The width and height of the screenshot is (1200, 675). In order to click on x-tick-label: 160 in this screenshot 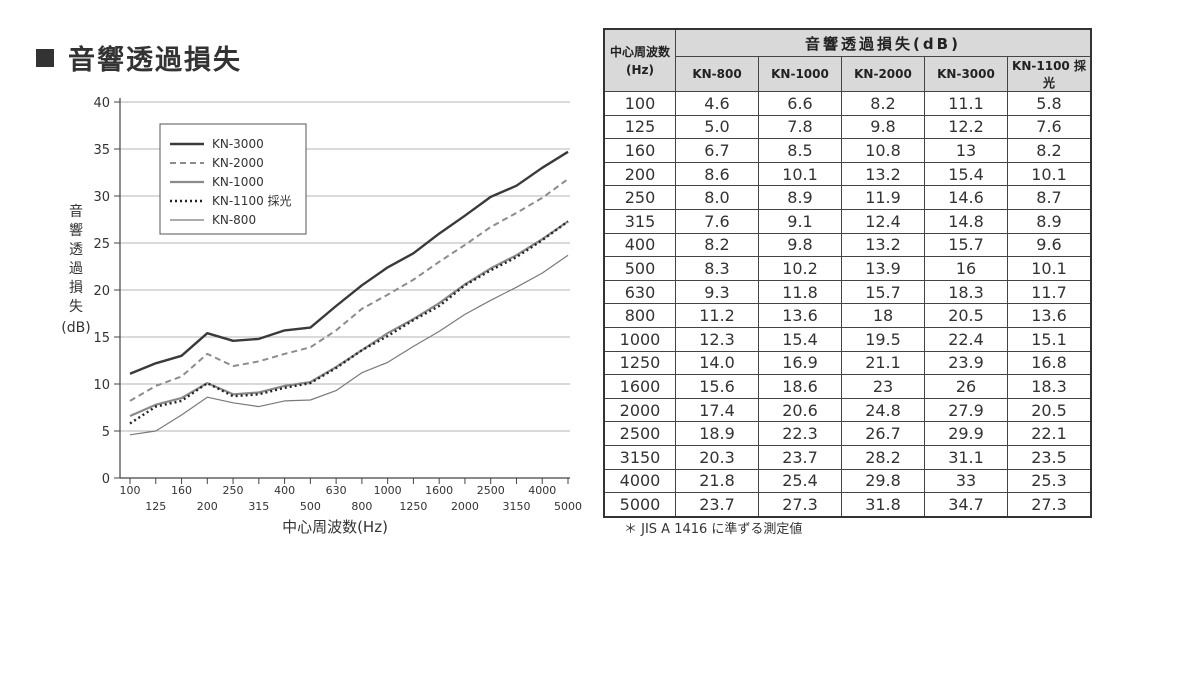, I will do `click(181, 490)`.